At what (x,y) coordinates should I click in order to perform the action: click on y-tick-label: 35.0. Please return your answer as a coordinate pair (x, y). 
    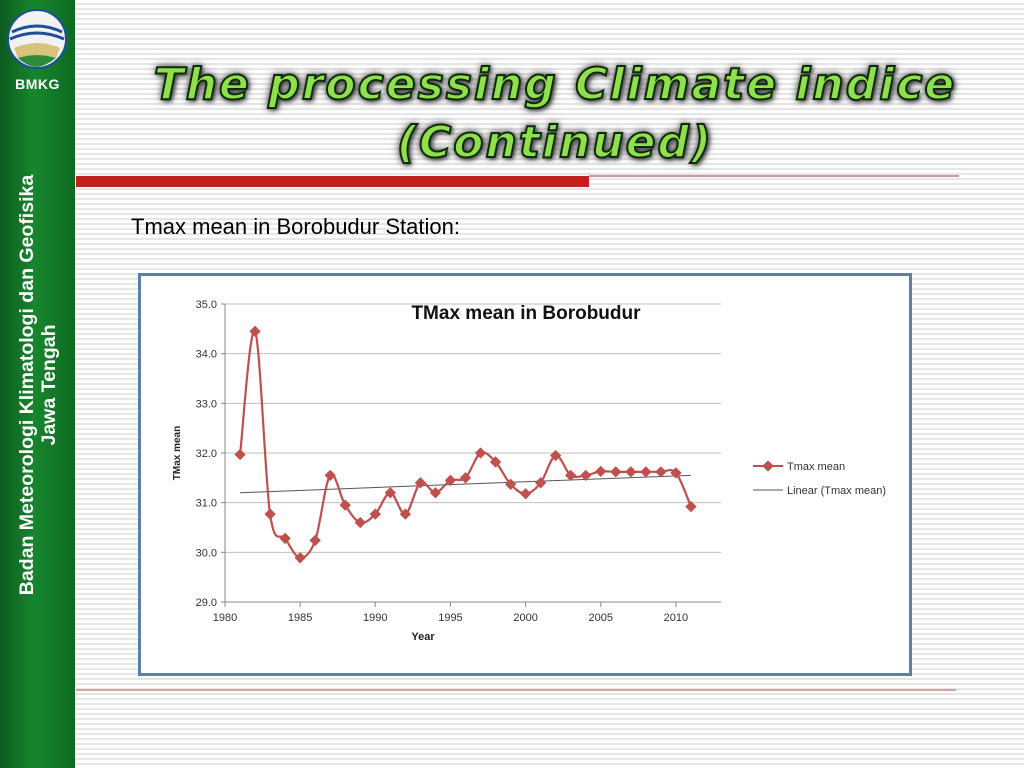
    Looking at the image, I should click on (206, 305).